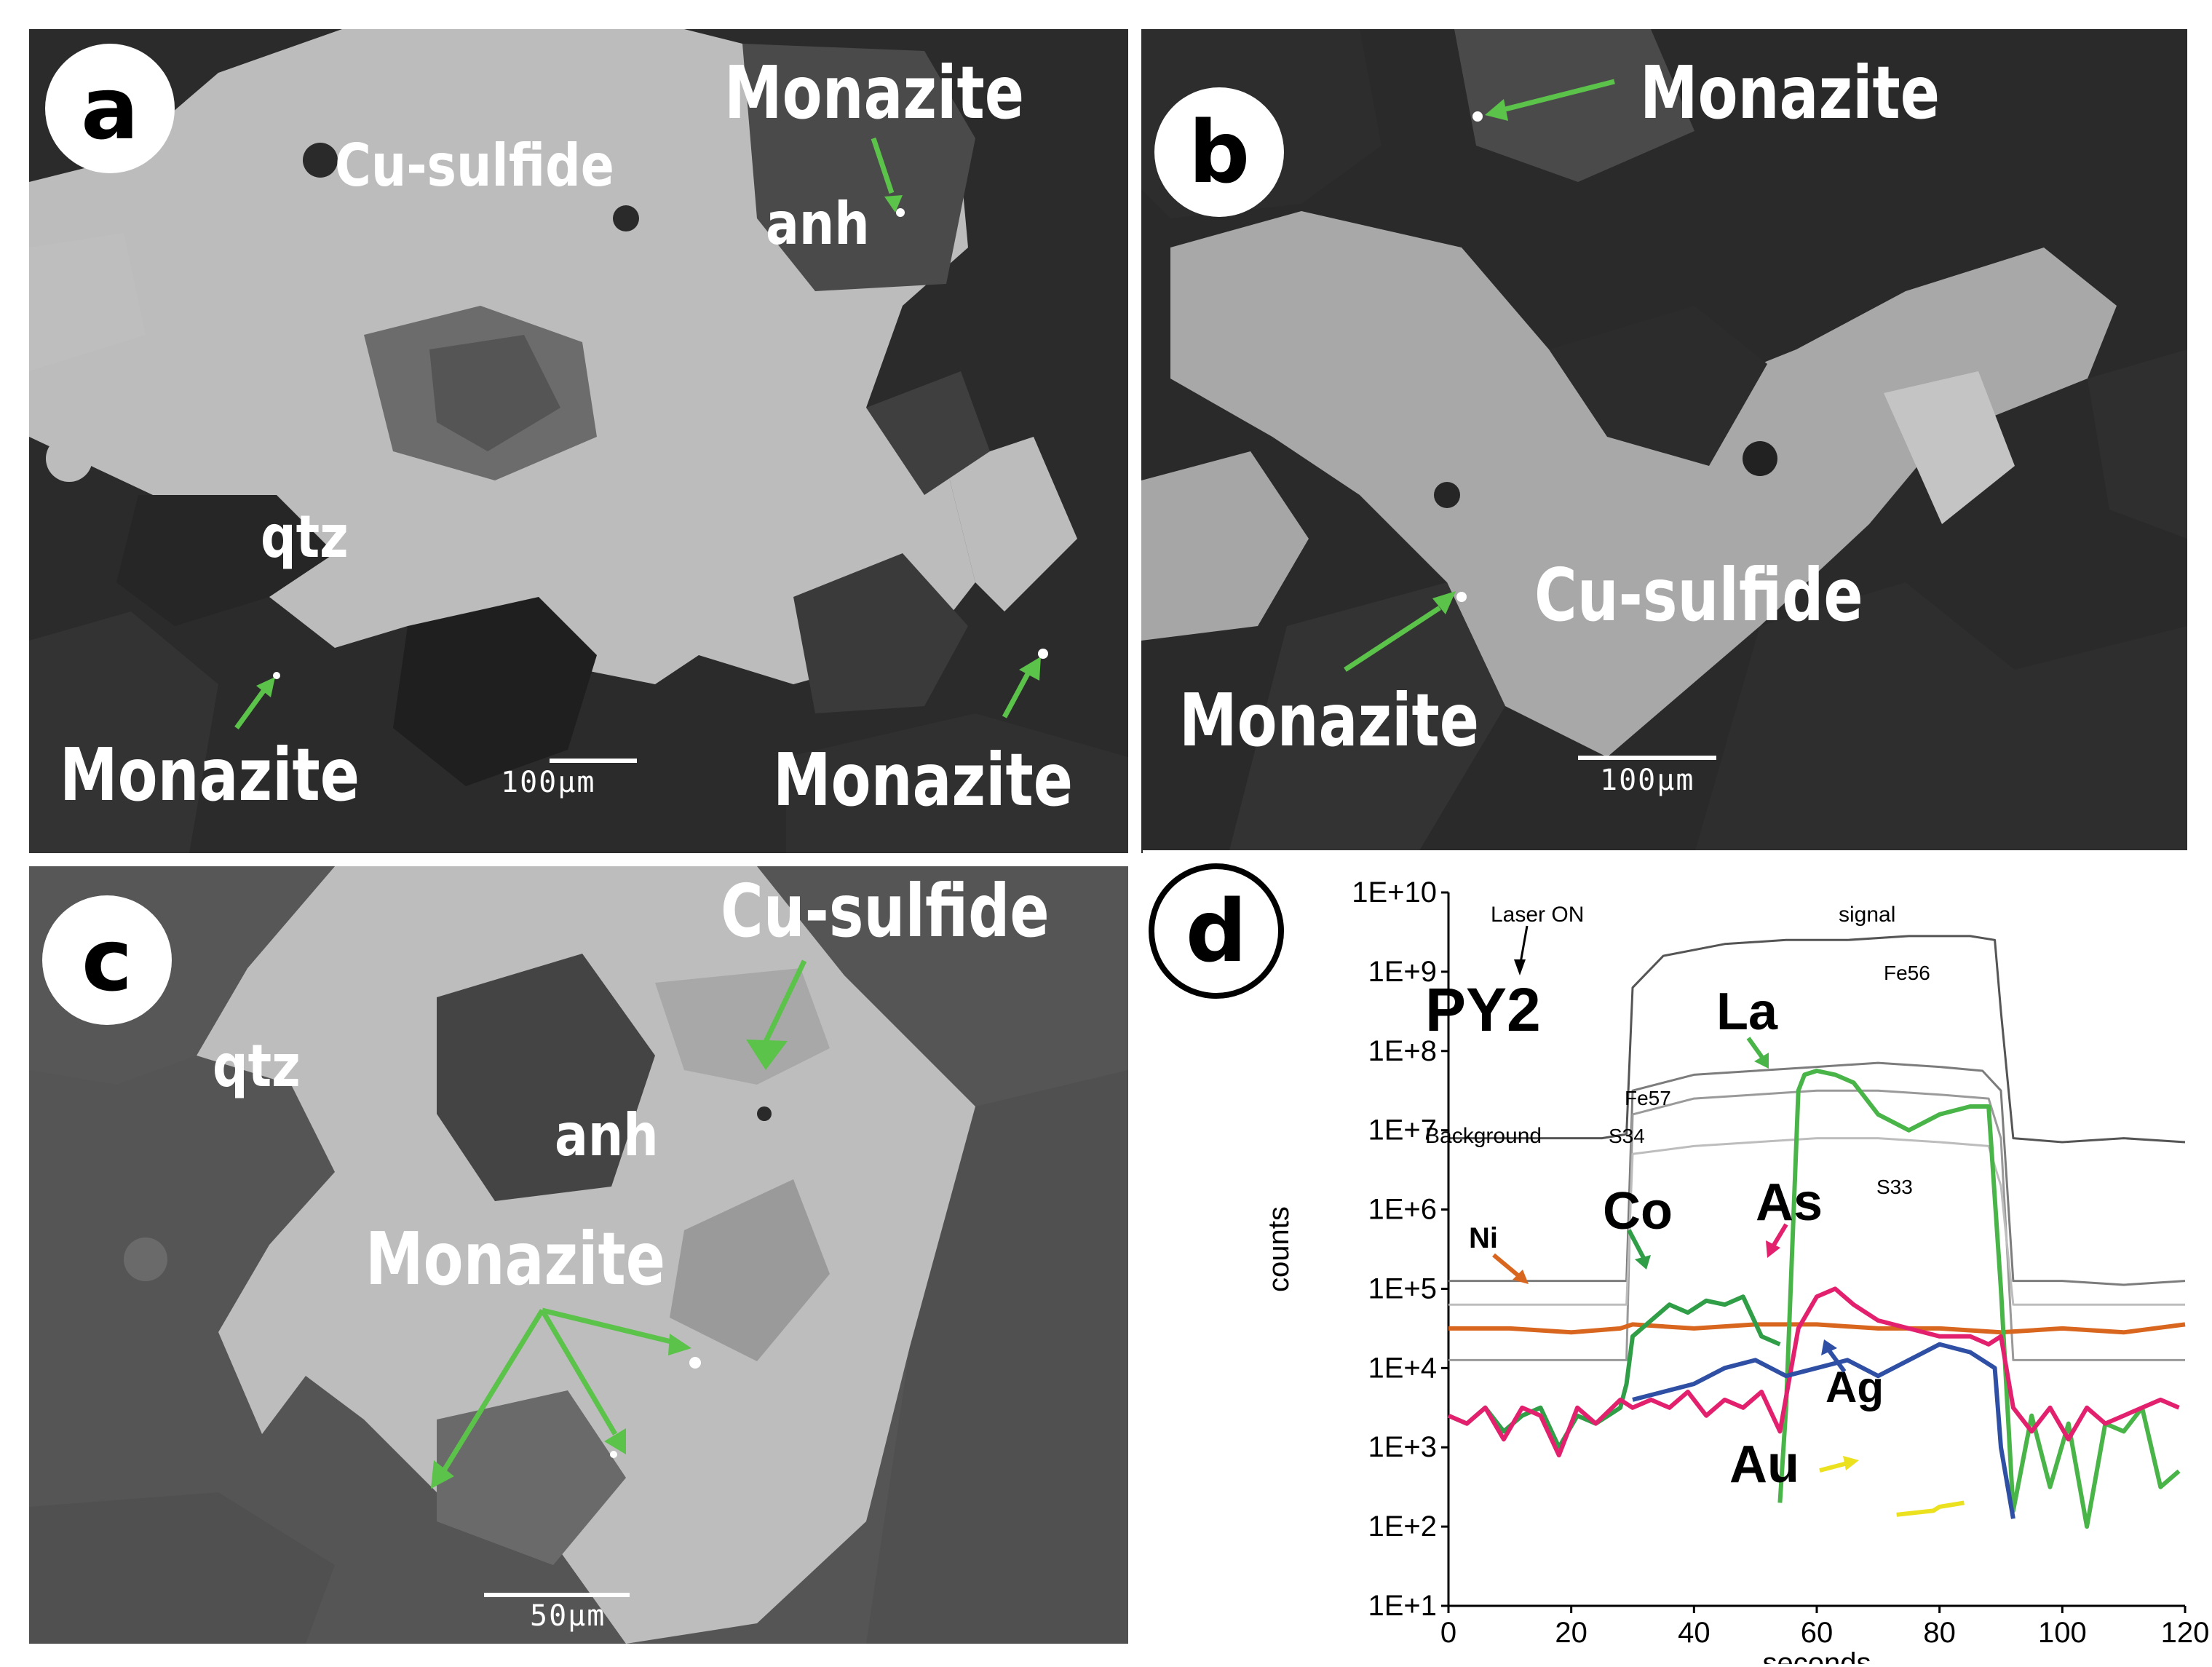 The height and width of the screenshot is (1667, 2212). Describe the element at coordinates (107, 960) in the screenshot. I see `panel-c-letter: c` at that location.